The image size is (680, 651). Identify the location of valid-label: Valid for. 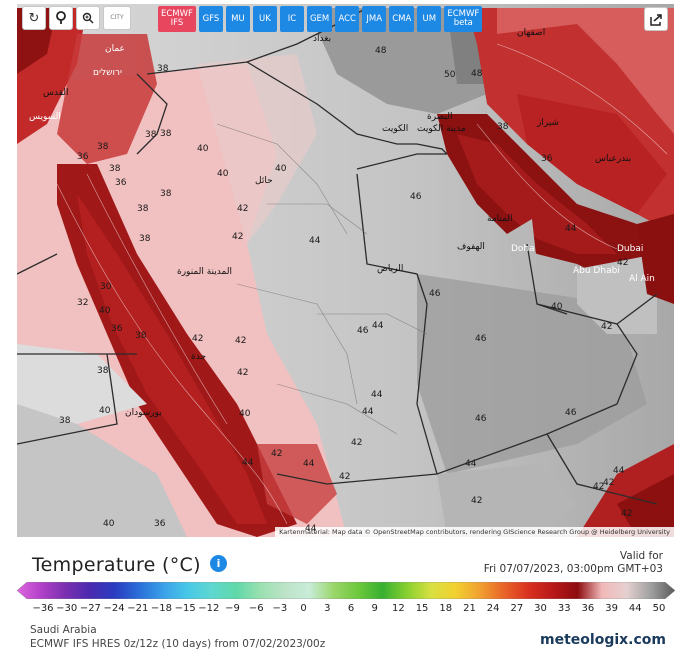
(641, 556).